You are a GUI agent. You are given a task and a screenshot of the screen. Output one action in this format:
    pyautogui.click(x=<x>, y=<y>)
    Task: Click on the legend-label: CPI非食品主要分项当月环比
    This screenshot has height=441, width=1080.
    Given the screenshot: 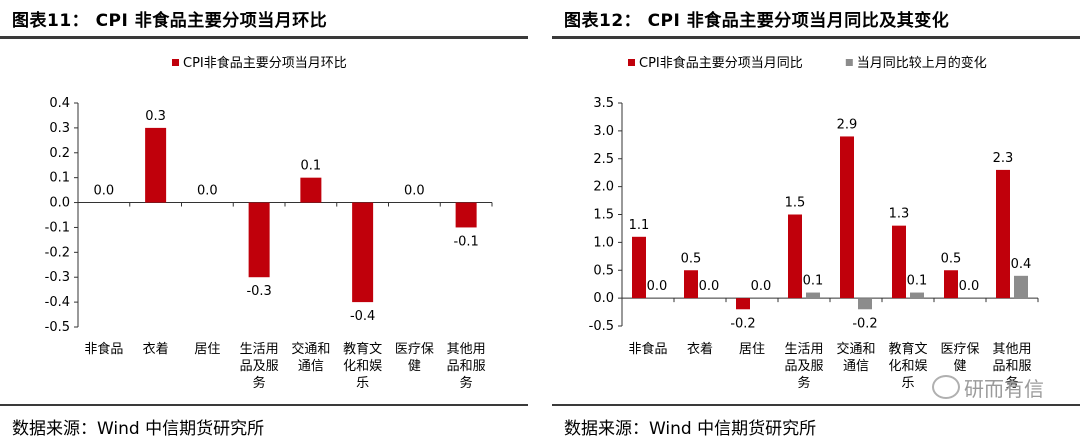 What is the action you would take?
    pyautogui.click(x=265, y=63)
    